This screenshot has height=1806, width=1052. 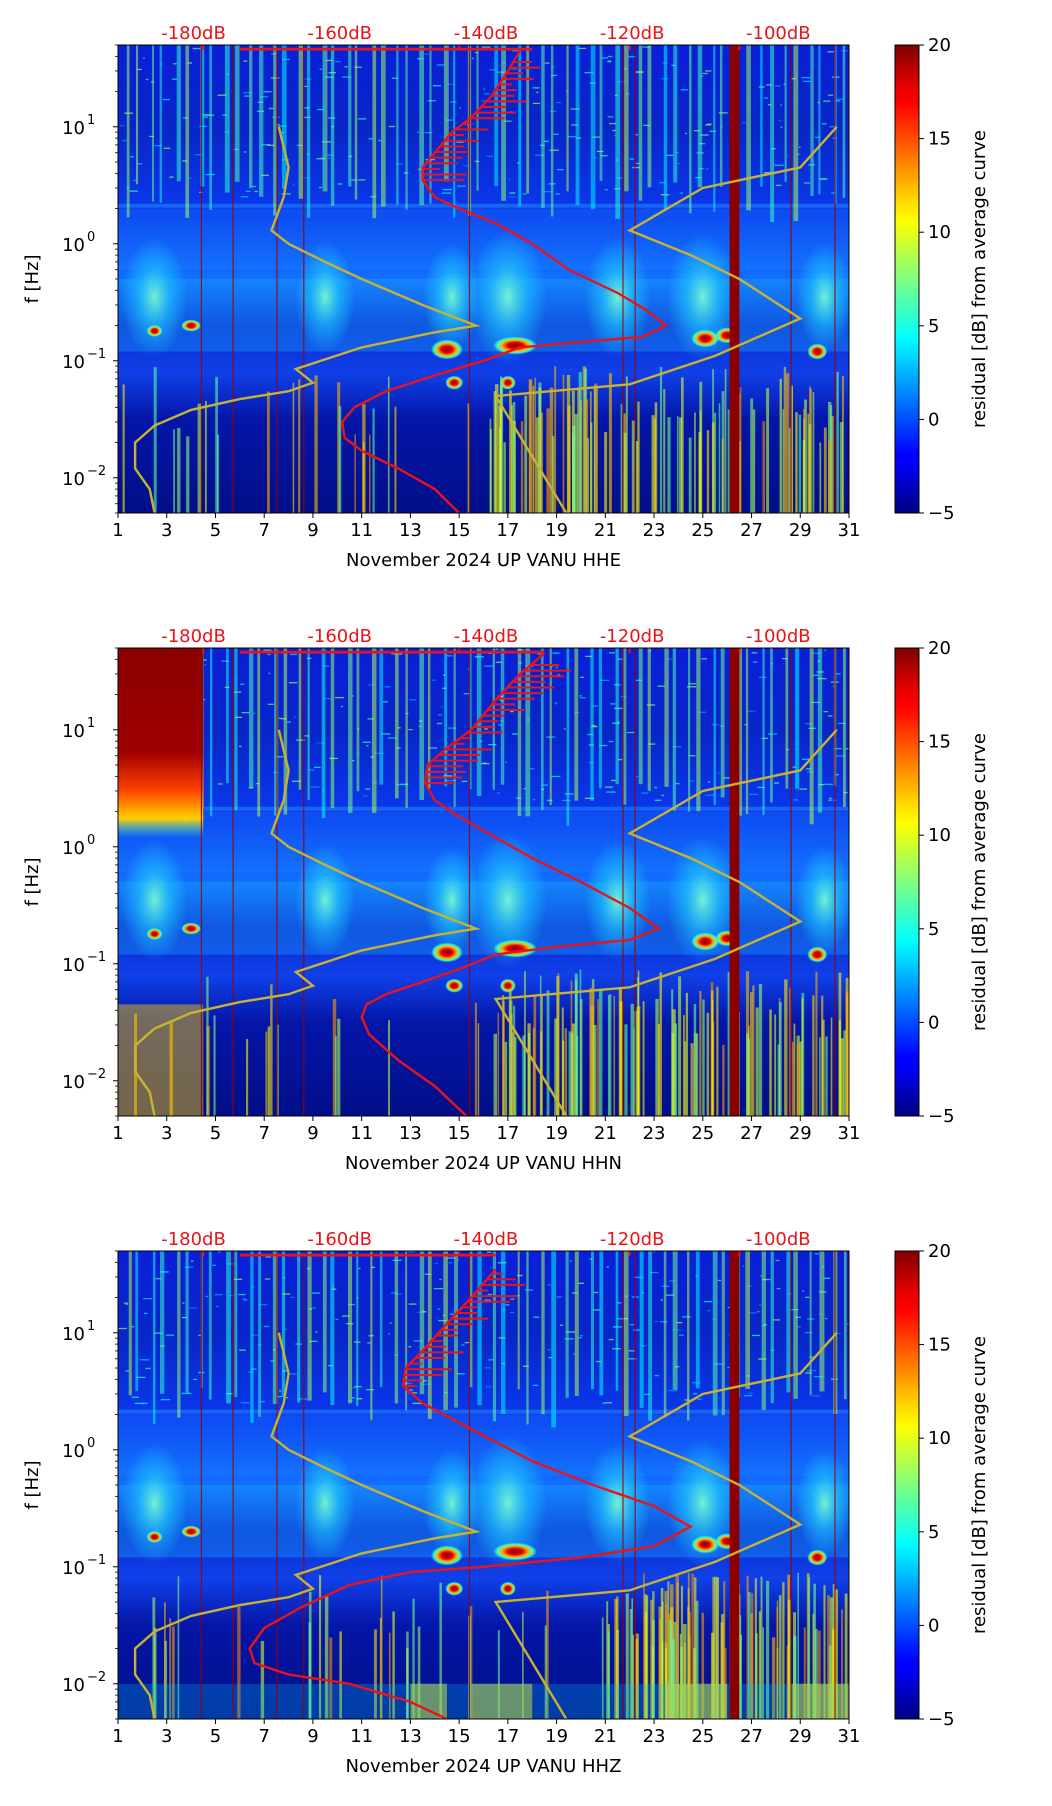 What do you see at coordinates (215, 530) in the screenshot?
I see `x-tick-label: 5` at bounding box center [215, 530].